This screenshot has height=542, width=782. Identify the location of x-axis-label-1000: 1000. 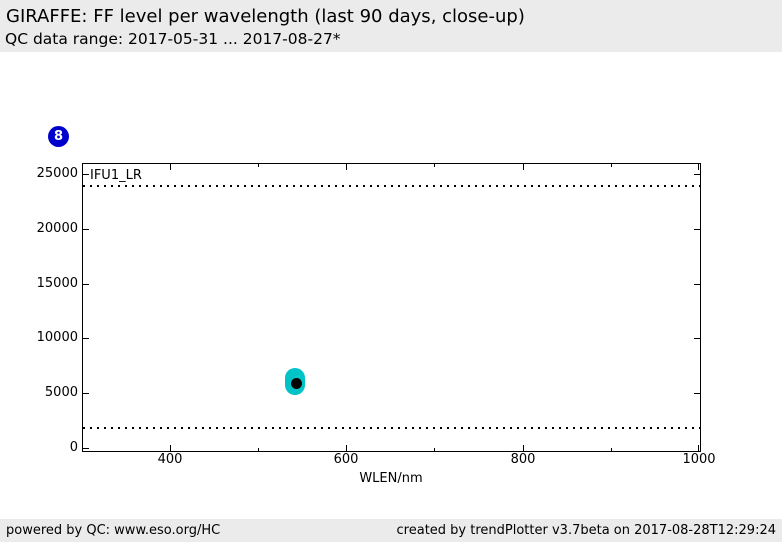
(699, 459).